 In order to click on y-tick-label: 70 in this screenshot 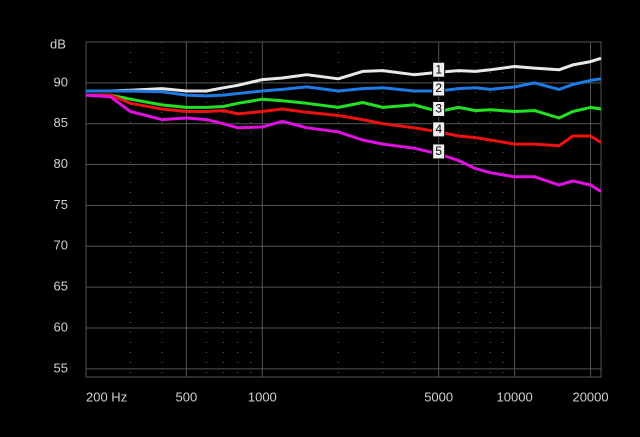, I will do `click(61, 245)`.